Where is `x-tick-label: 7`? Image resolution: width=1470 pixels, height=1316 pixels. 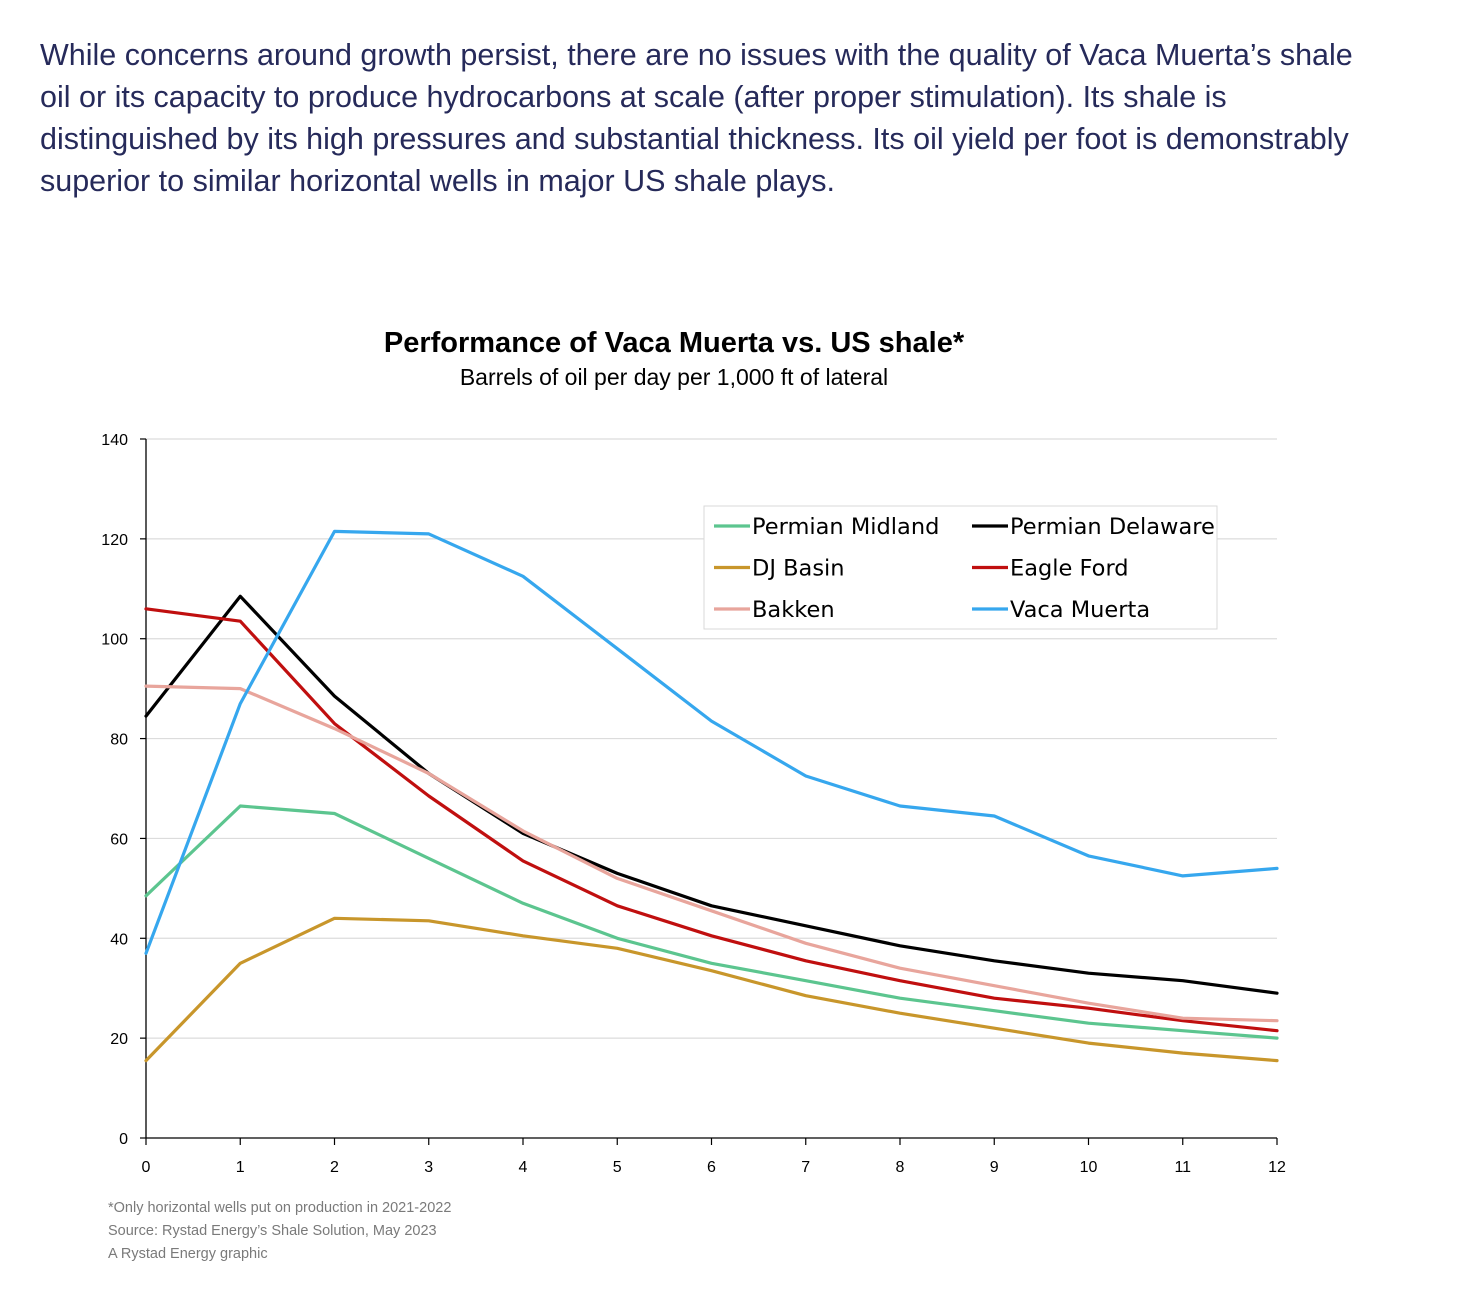 x-tick-label: 7 is located at coordinates (805, 1167).